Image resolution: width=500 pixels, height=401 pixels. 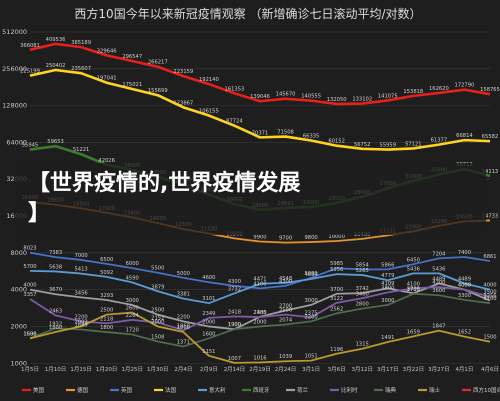 What do you see at coordinates (81, 43) in the screenshot?
I see `data-label: 385189` at bounding box center [81, 43].